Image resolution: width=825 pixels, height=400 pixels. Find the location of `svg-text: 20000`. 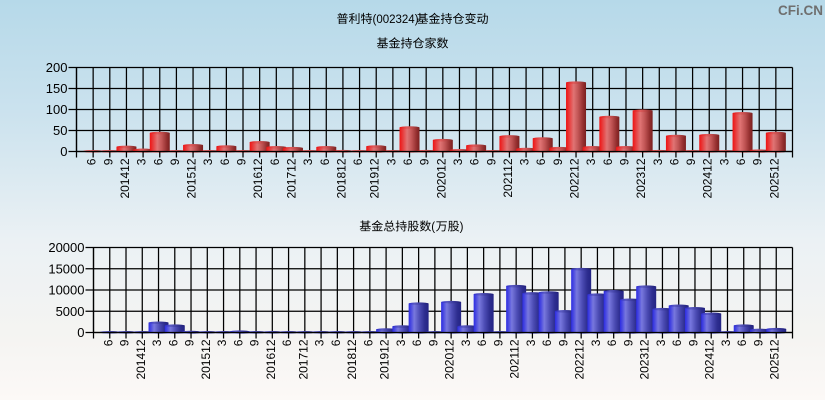

svg-text: 20000 is located at coordinates (66, 247).